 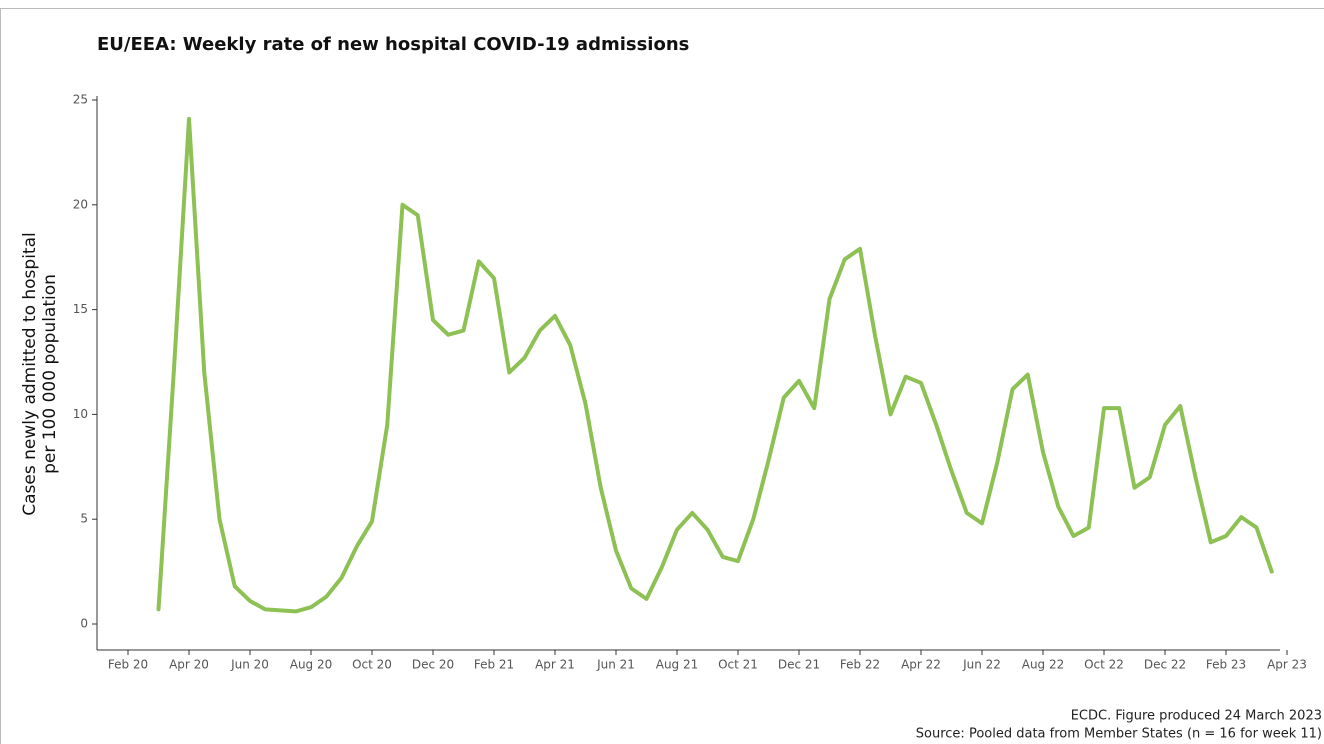 What do you see at coordinates (1043, 665) in the screenshot?
I see `x-tick-label: Aug 22` at bounding box center [1043, 665].